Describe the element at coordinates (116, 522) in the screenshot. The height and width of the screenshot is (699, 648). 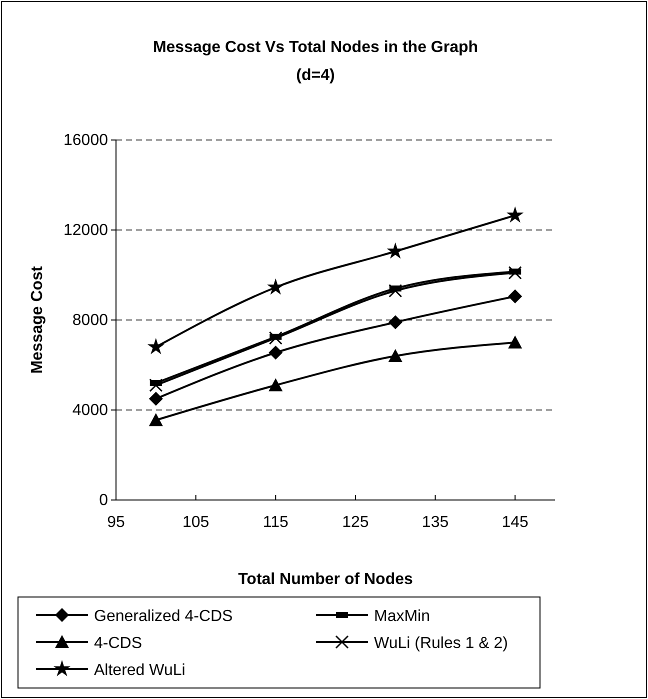
I see `x-tick-label: 95` at that location.